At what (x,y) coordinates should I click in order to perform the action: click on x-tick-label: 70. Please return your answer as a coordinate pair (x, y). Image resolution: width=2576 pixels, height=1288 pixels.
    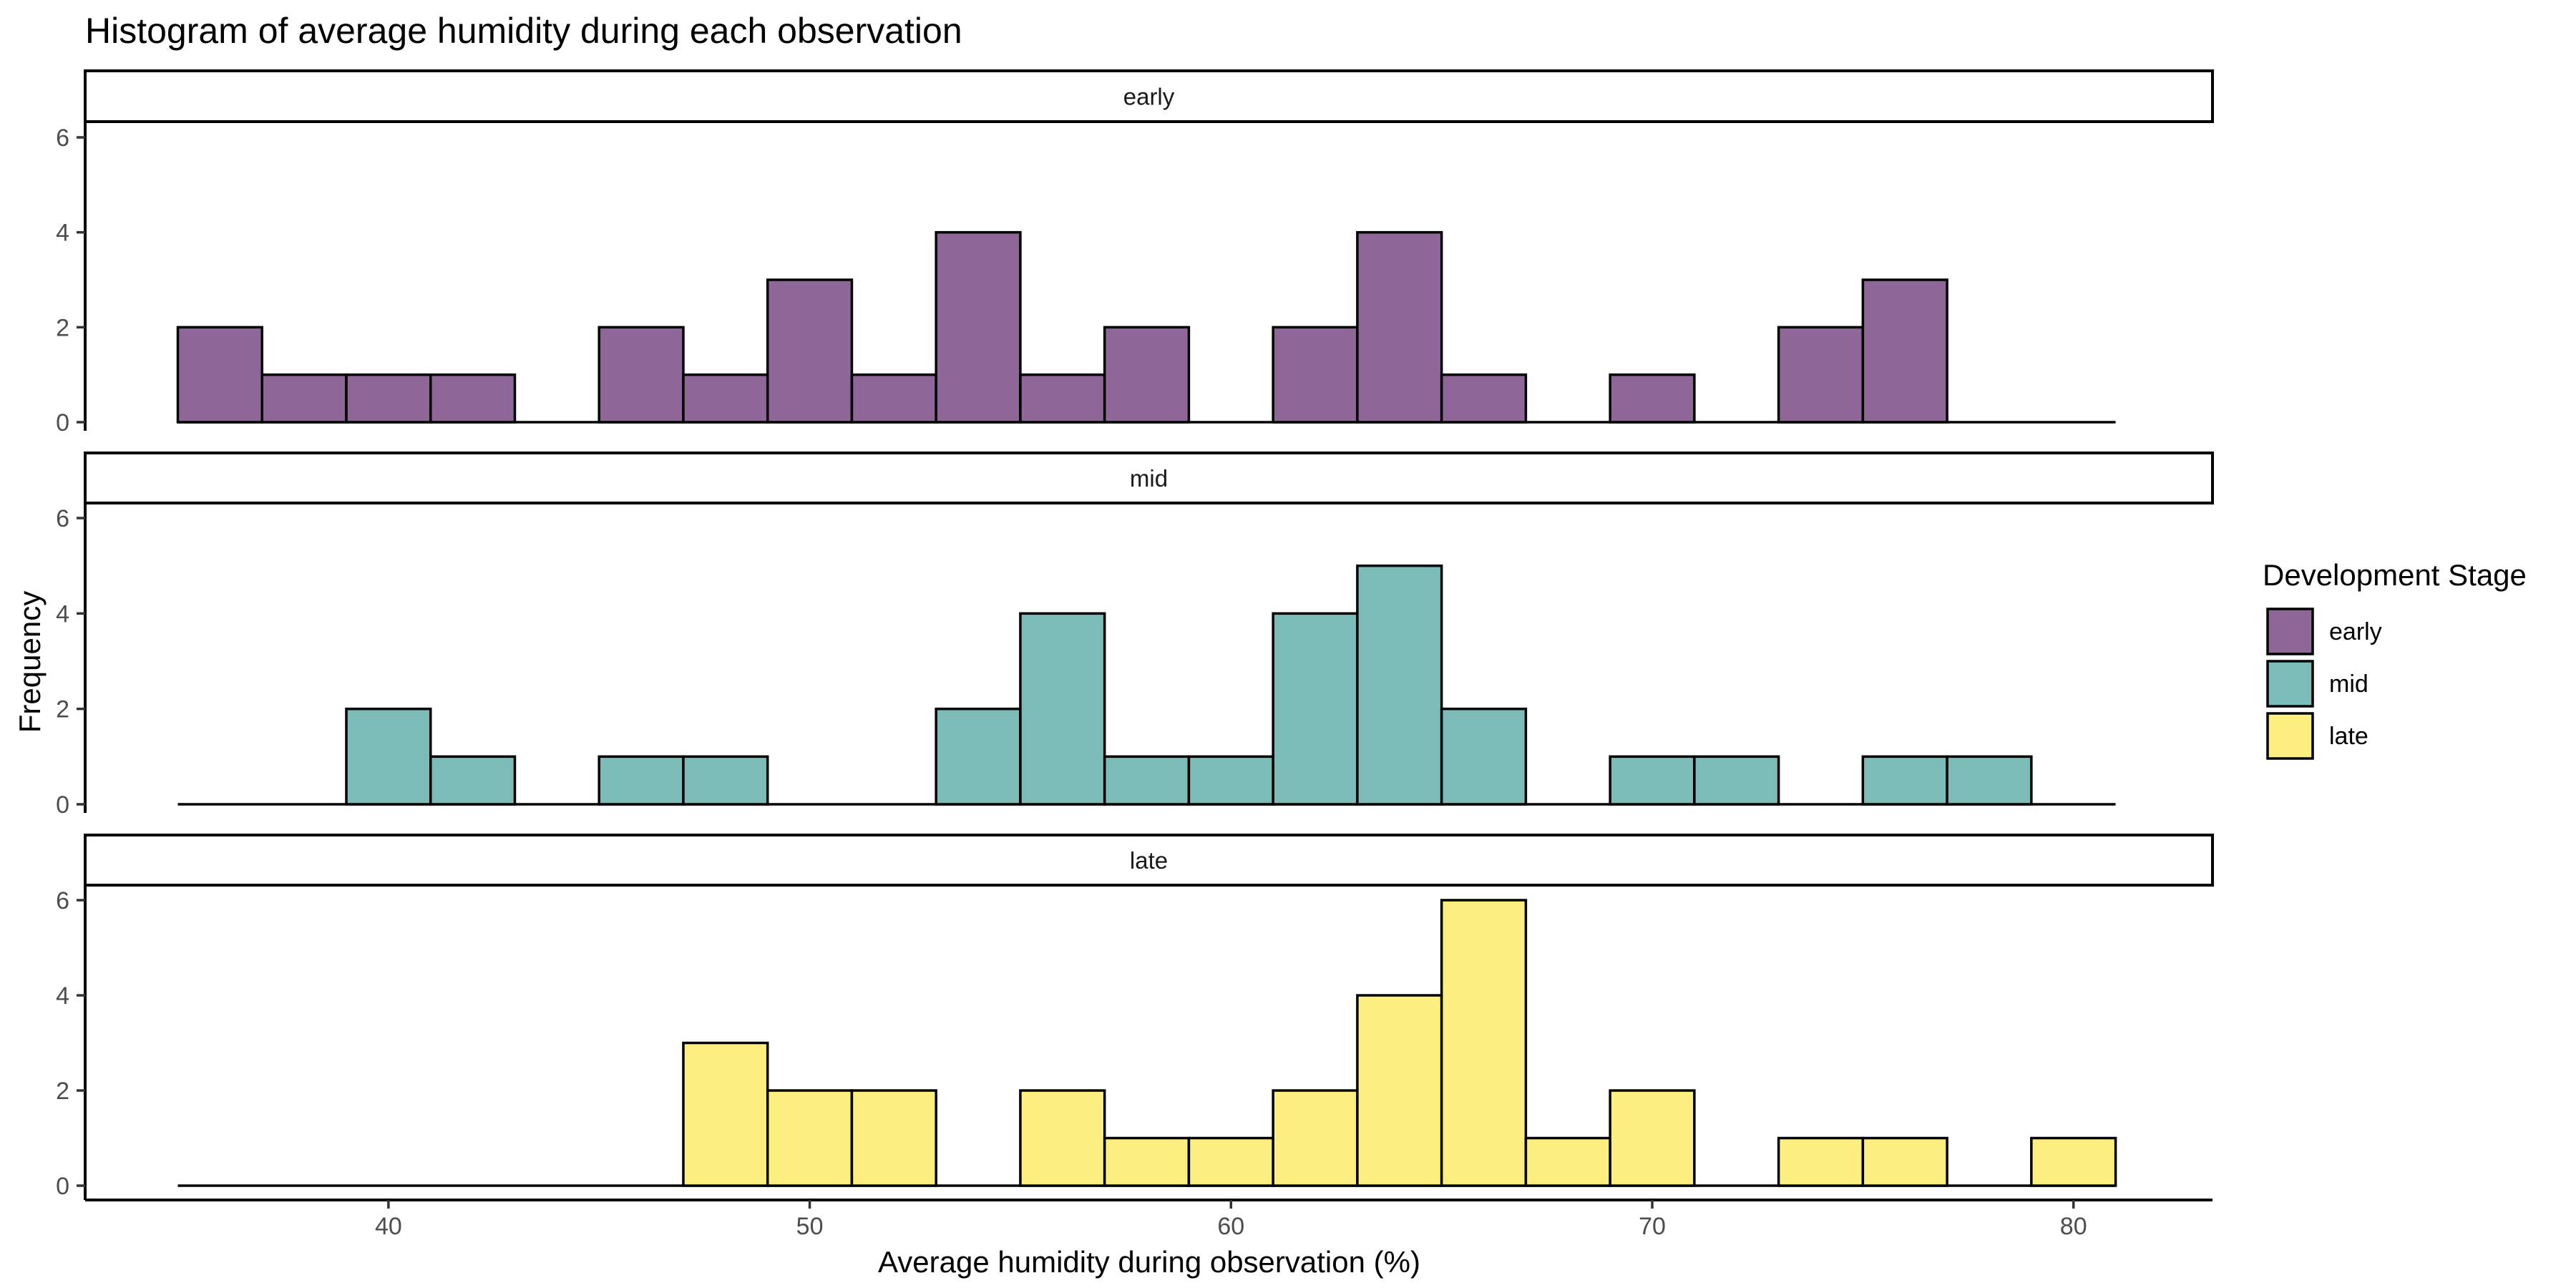
    Looking at the image, I should click on (1652, 1226).